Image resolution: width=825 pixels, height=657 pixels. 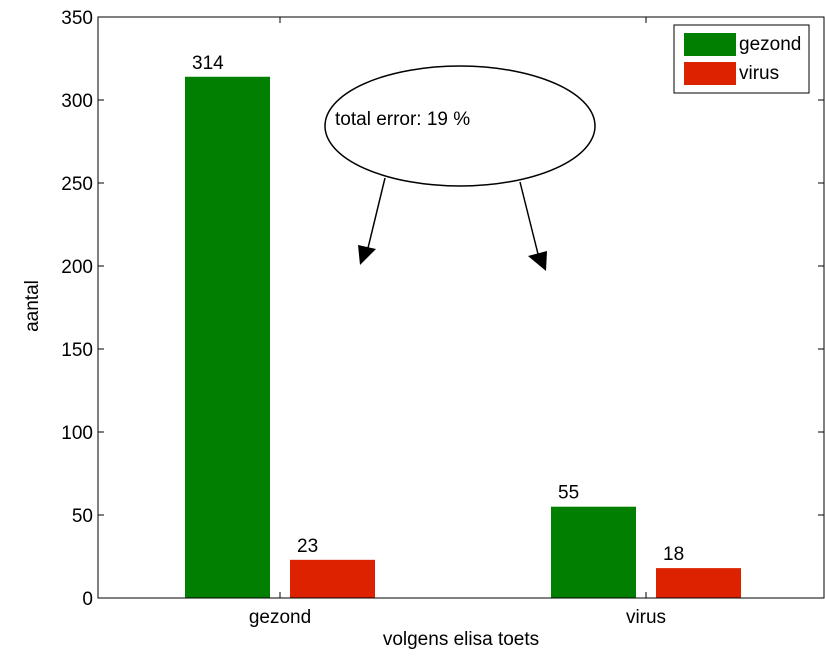 I want to click on y-tick-label: 0, so click(x=87, y=599).